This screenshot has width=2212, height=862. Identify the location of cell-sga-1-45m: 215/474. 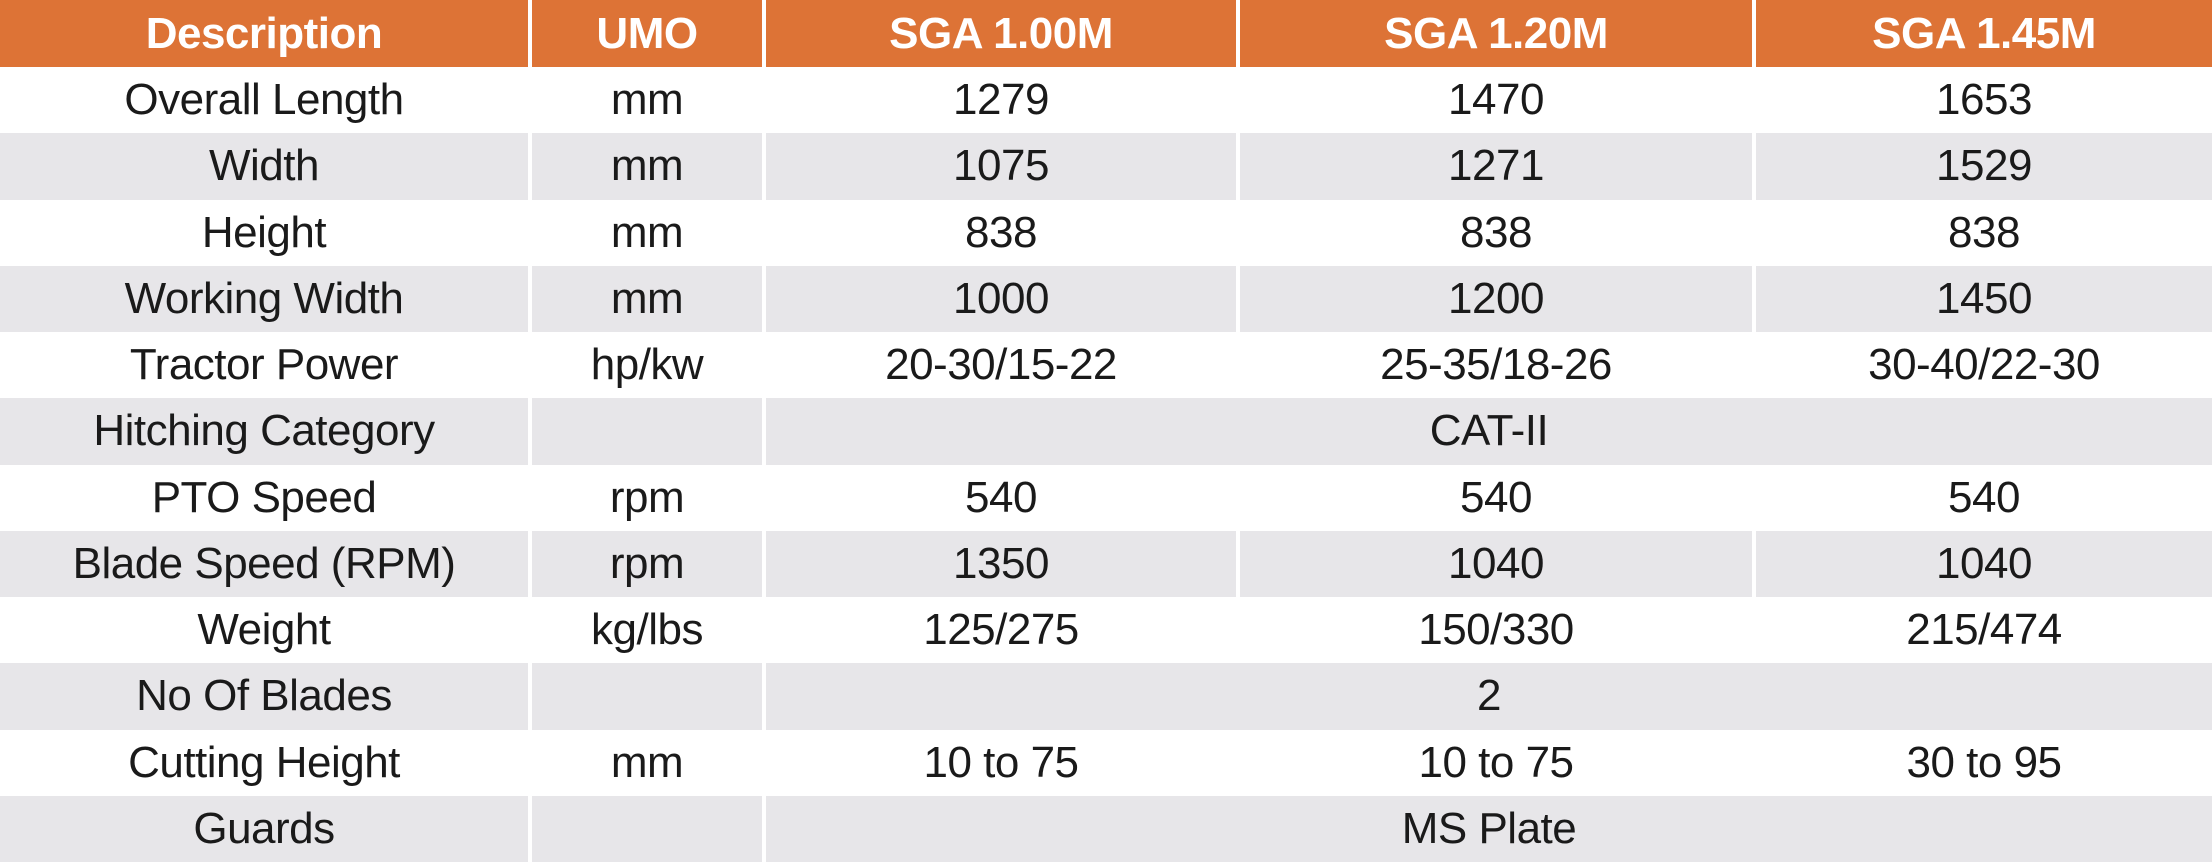
(1982, 630).